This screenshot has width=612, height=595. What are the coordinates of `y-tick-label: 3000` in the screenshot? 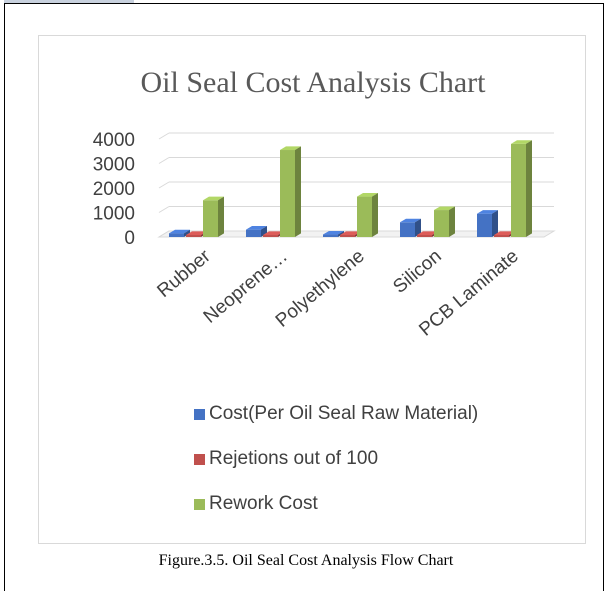 It's located at (114, 165).